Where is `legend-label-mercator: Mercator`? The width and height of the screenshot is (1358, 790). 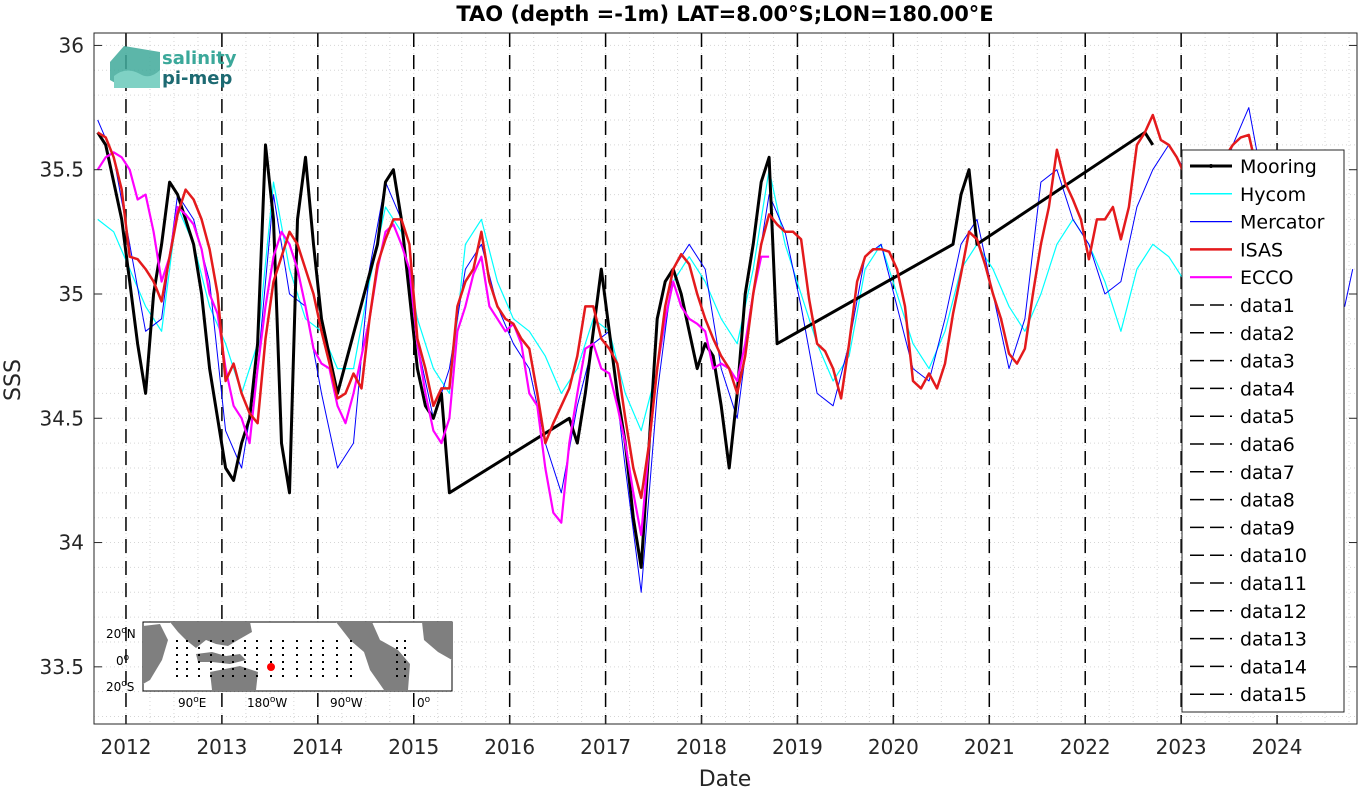
legend-label-mercator: Mercator is located at coordinates (1282, 223).